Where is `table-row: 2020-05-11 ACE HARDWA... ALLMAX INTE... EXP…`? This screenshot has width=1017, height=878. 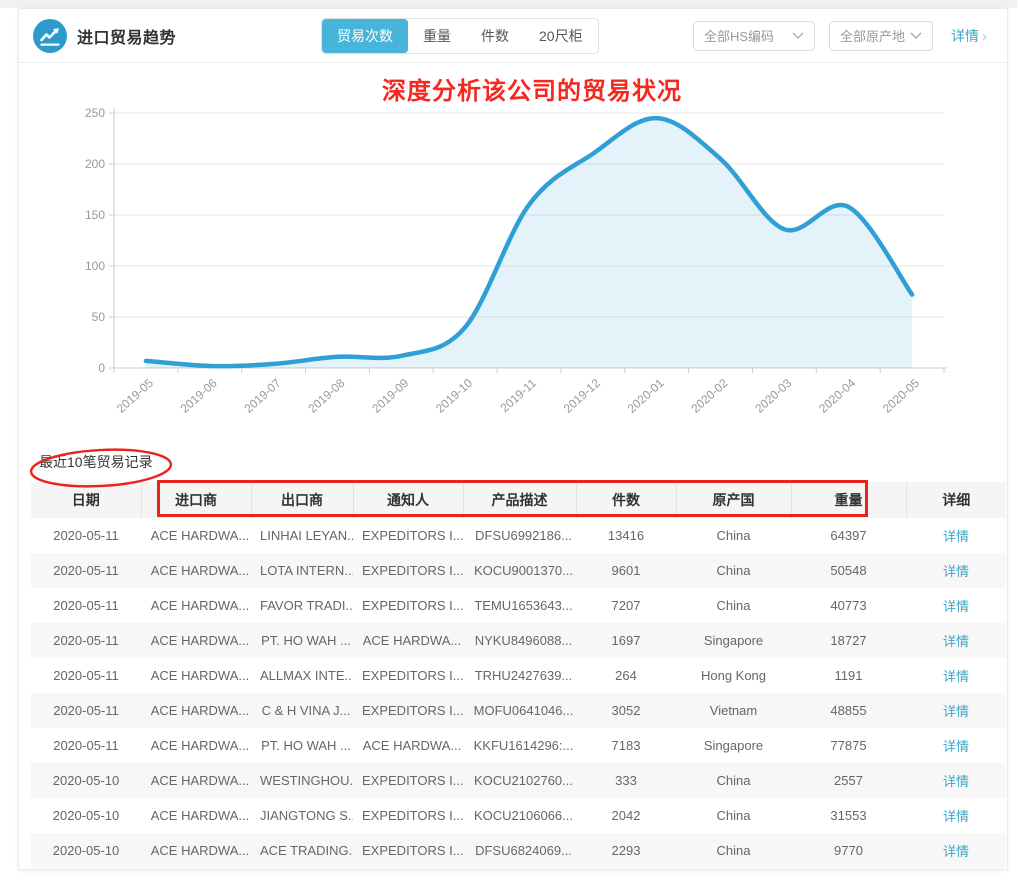
table-row: 2020-05-11 ACE HARDWA... ALLMAX INTE... EXP… is located at coordinates (518, 675).